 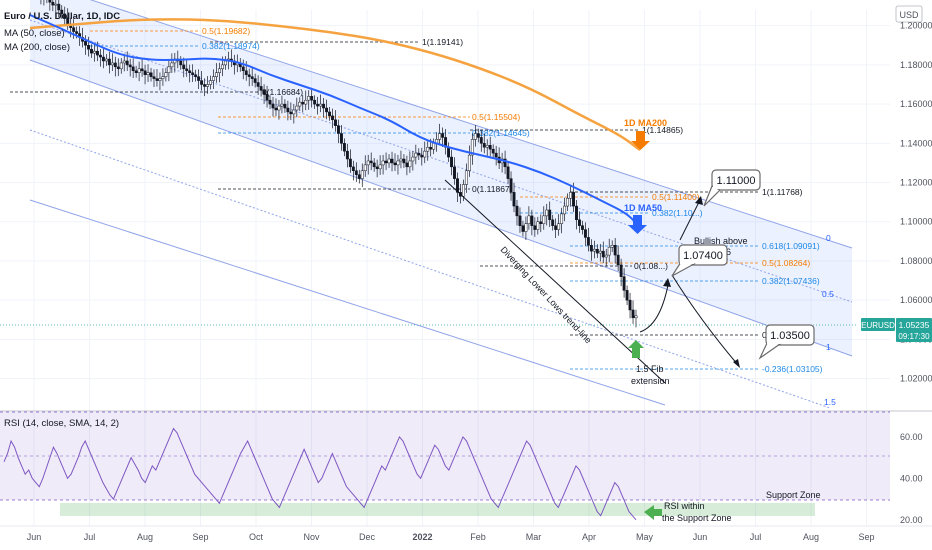 I want to click on fib-ext-up-arrow-icon, so click(x=636, y=349).